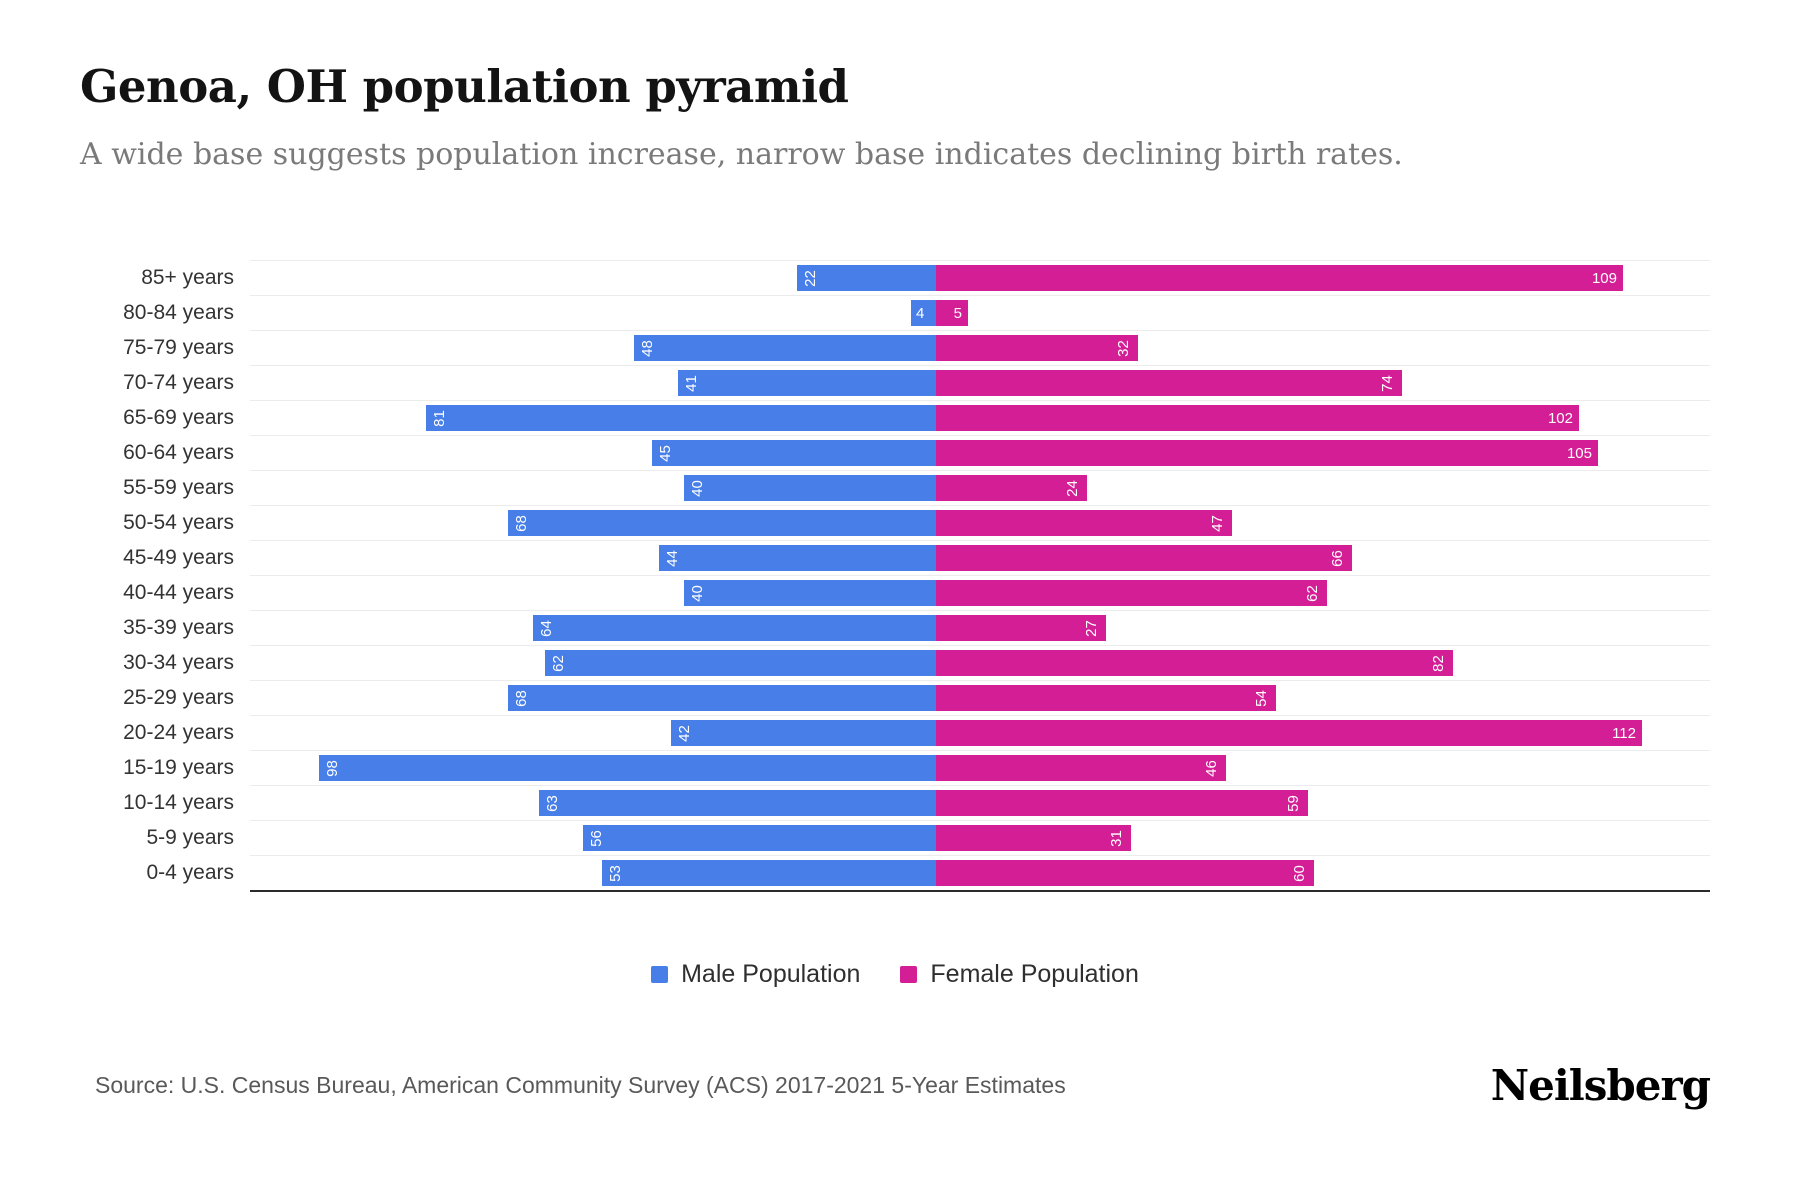  Describe the element at coordinates (178, 557) in the screenshot. I see `age-group-label: 45-49 years` at that location.